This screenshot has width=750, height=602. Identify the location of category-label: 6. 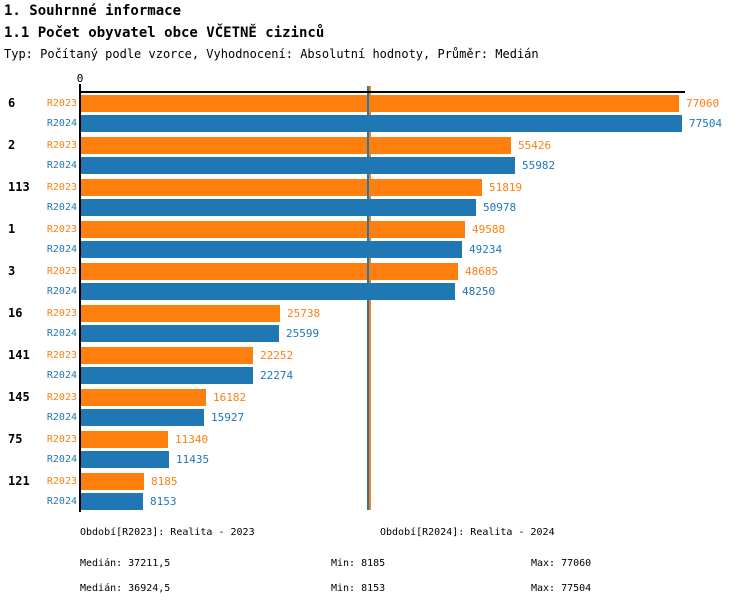
(12, 103).